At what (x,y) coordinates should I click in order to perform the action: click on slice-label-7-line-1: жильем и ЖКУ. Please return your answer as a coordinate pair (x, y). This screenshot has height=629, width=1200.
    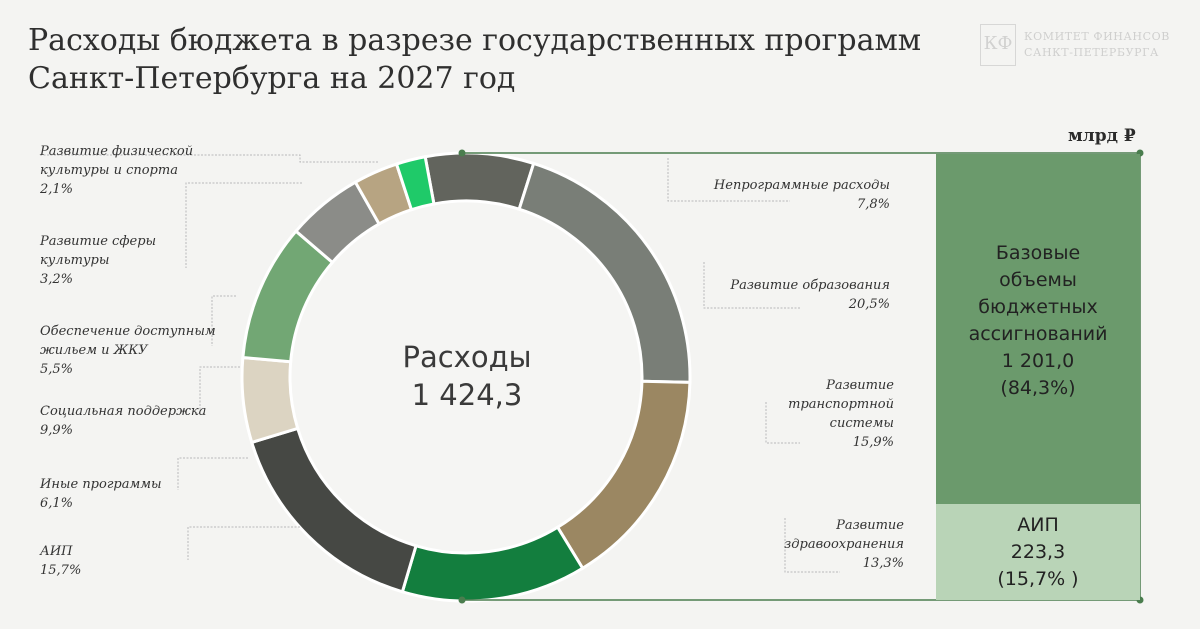
    Looking at the image, I should click on (94, 350).